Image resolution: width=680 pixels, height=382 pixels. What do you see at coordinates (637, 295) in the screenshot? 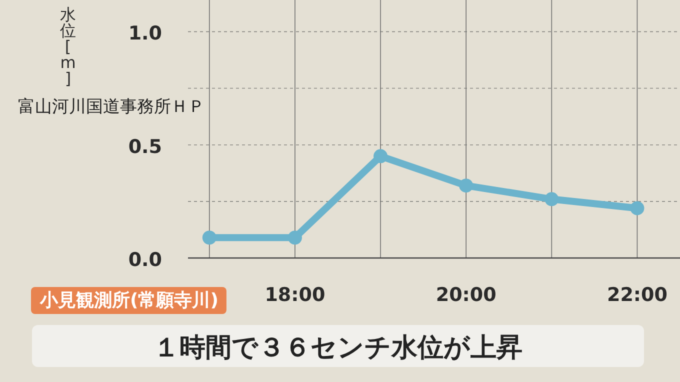
I see `x-tick-label: 22:00` at bounding box center [637, 295].